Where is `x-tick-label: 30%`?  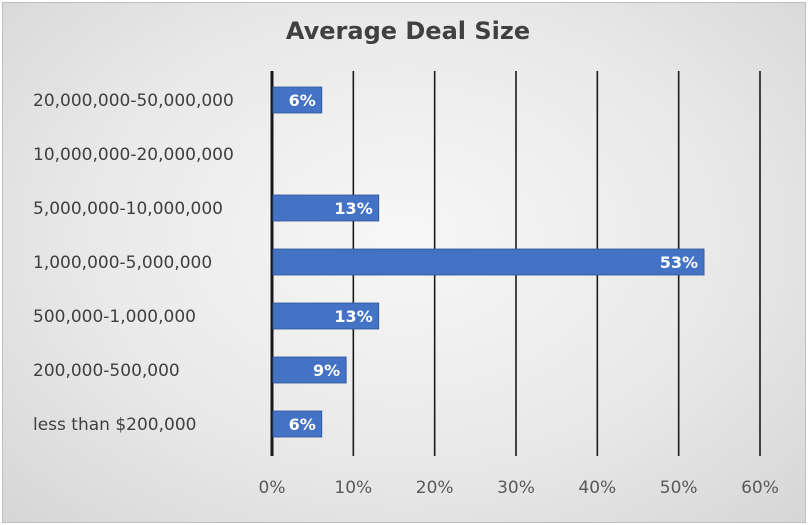
x-tick-label: 30% is located at coordinates (516, 488).